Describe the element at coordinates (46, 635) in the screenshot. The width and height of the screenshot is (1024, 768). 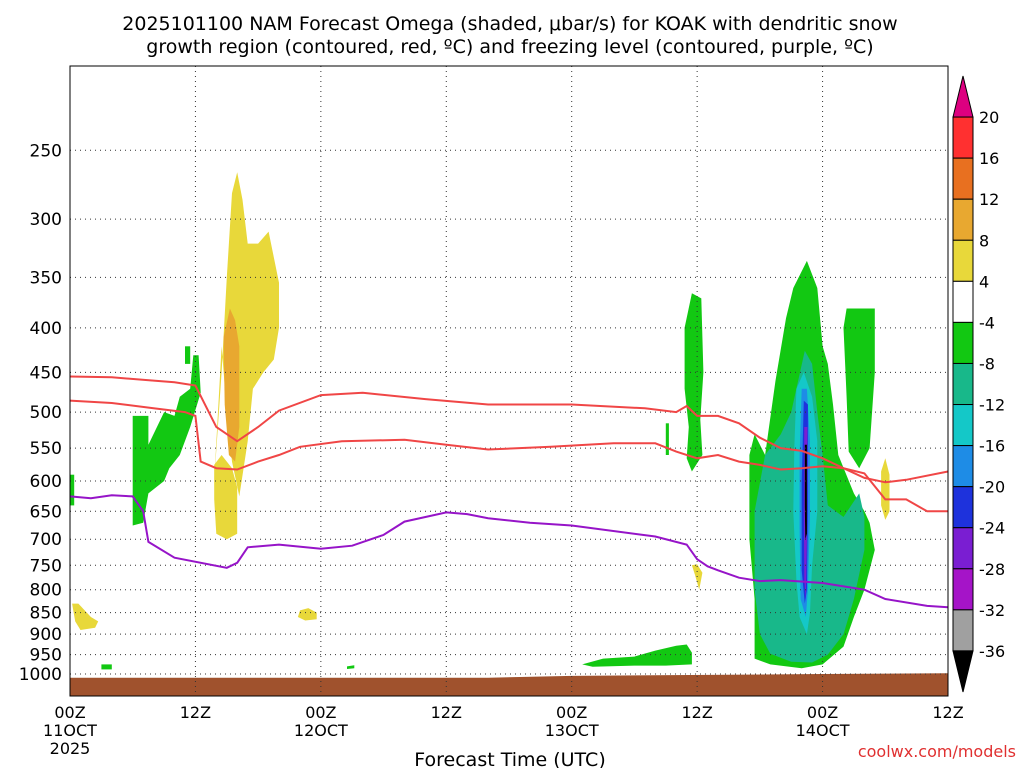
I see `y-tick-label-900: 900` at that location.